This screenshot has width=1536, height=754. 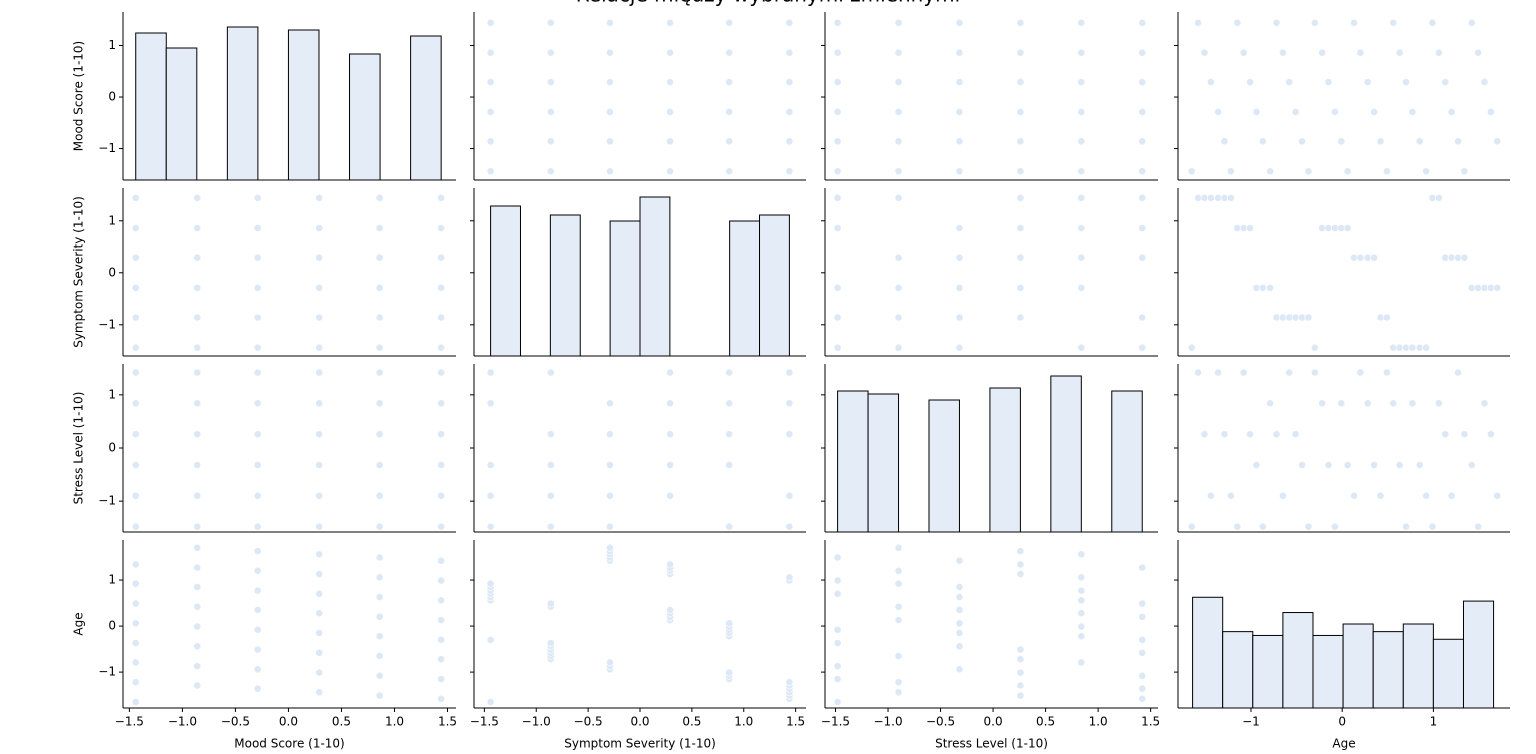 I want to click on x-tick-label: −1.0, so click(x=182, y=722).